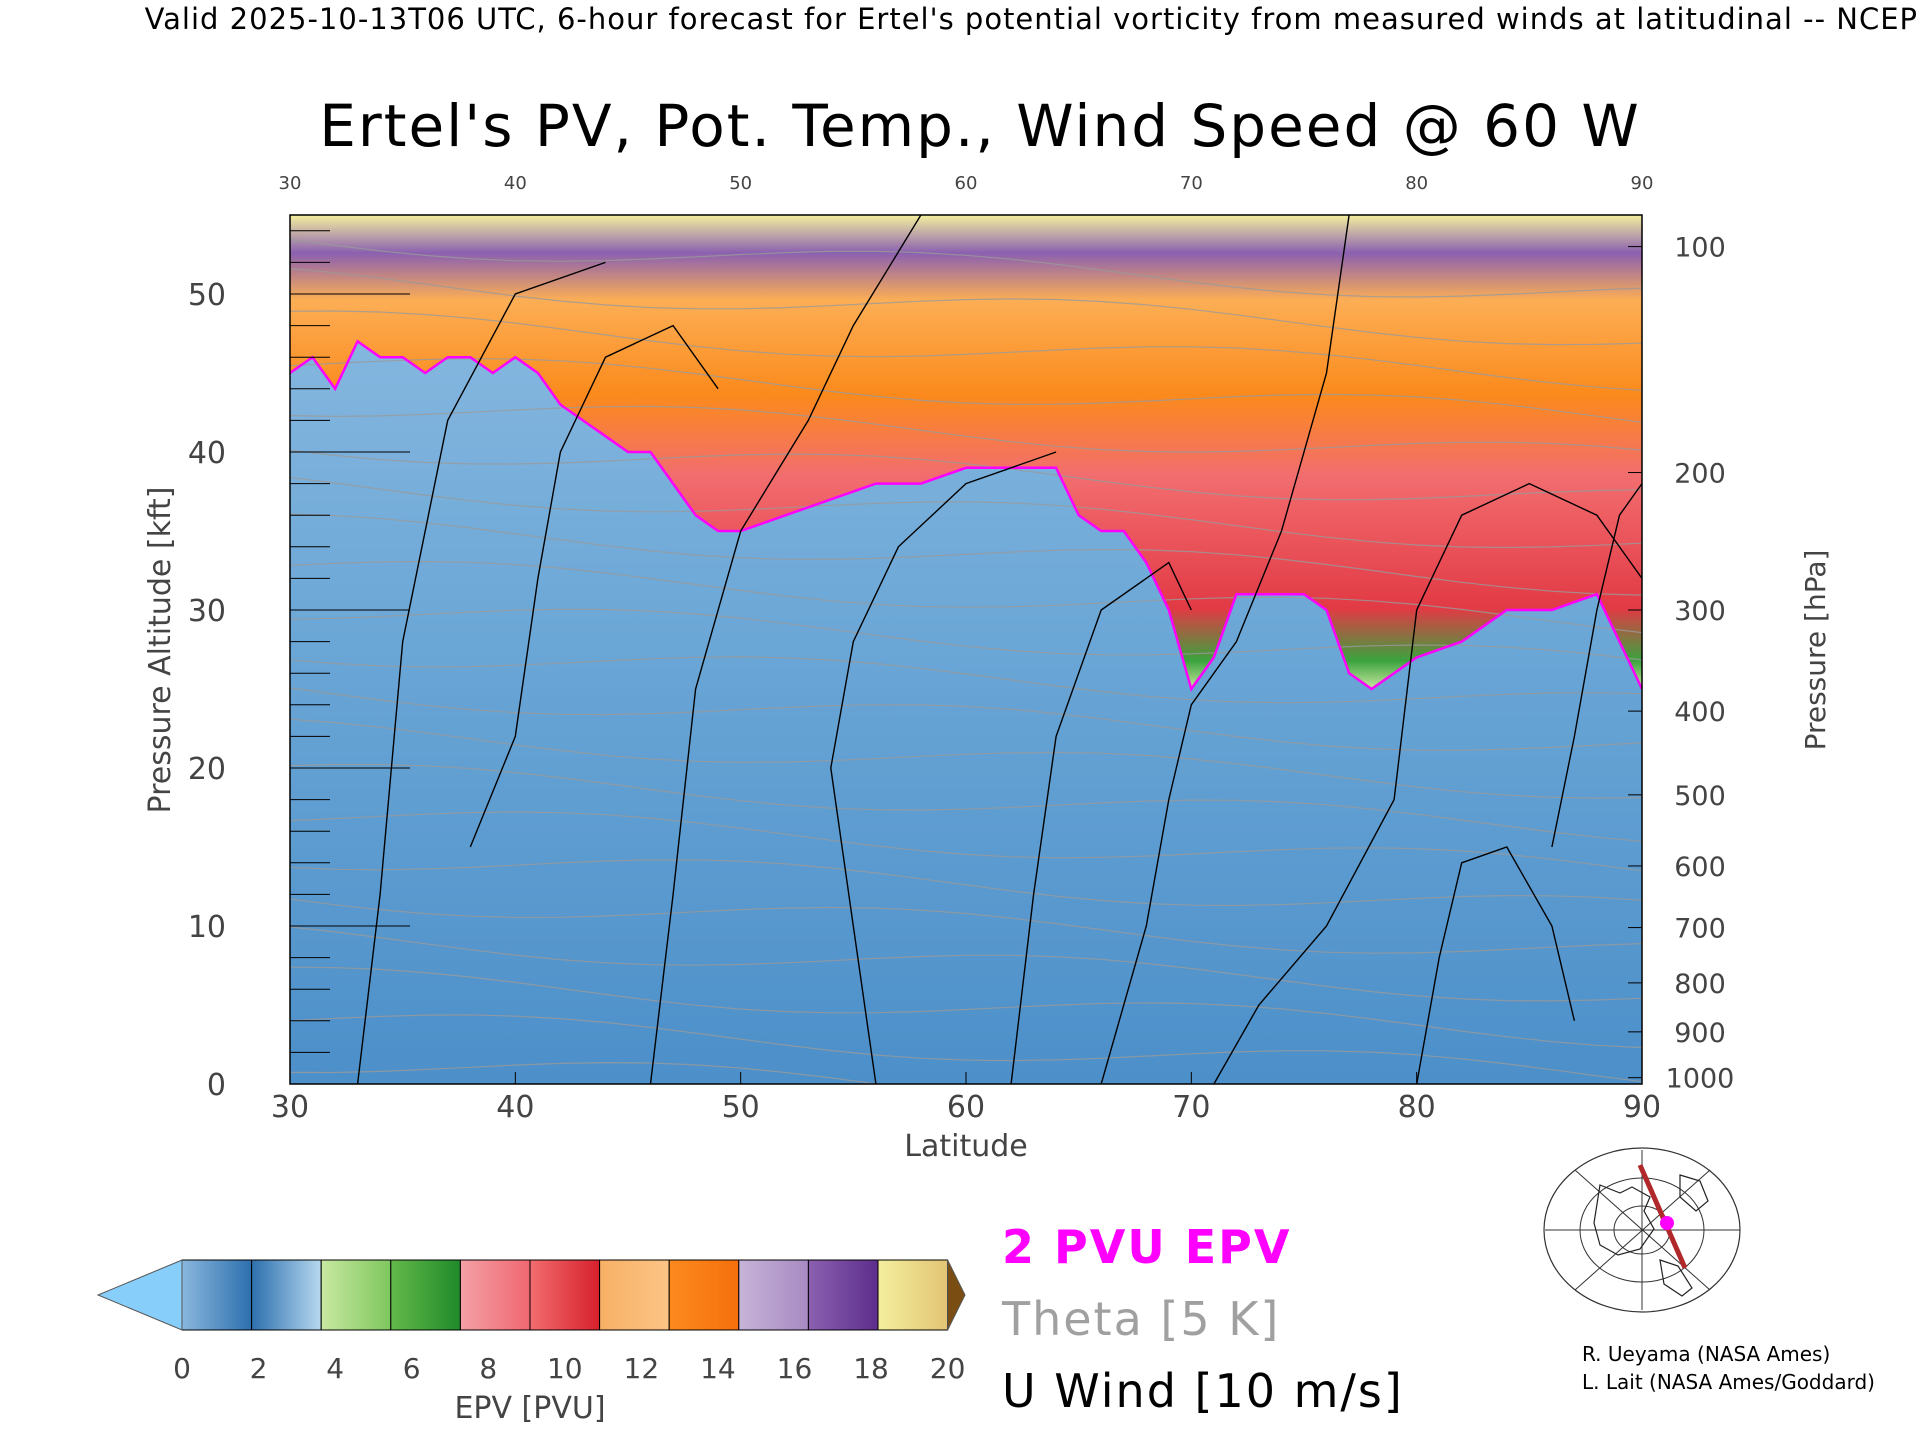 The height and width of the screenshot is (1440, 1920). I want to click on colorbar-tick-label: 10, so click(565, 1368).